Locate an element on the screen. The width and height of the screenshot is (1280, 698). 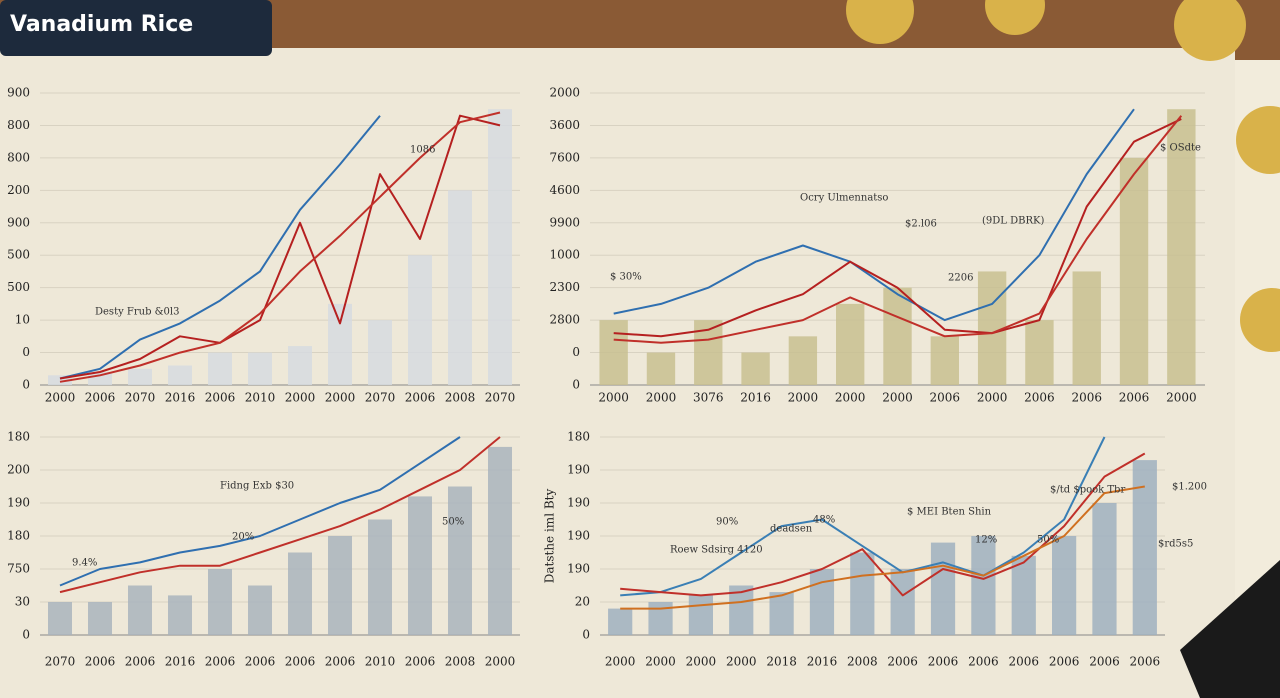
y-axis-label: Datsthe iml Bty is located at coordinates (550, 536).